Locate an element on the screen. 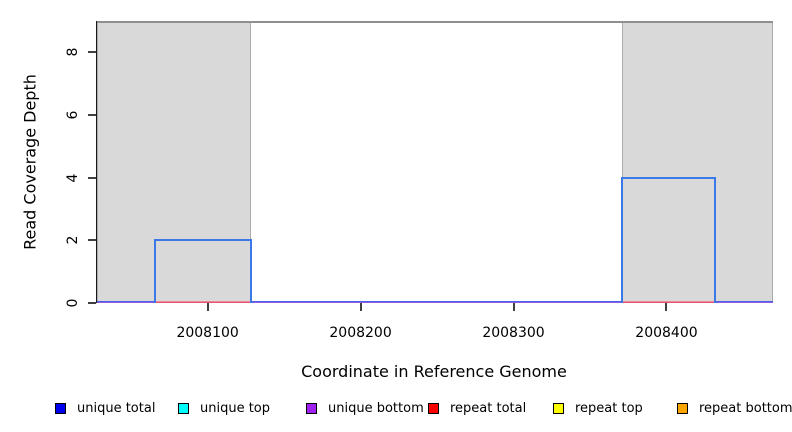 The image size is (792, 432). legend-label: repeat top is located at coordinates (609, 408).